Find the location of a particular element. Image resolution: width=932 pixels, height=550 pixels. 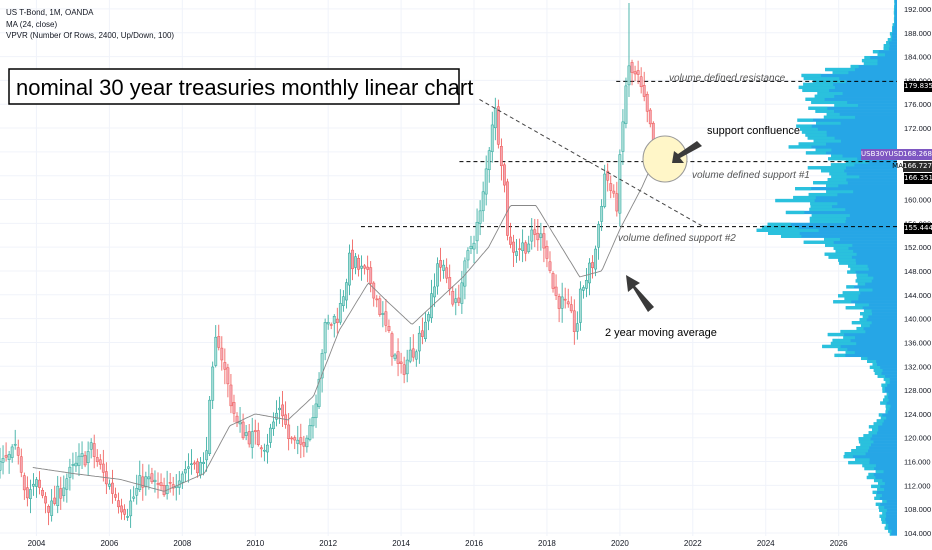

price-tag-resistance: 179.835 is located at coordinates (918, 86).